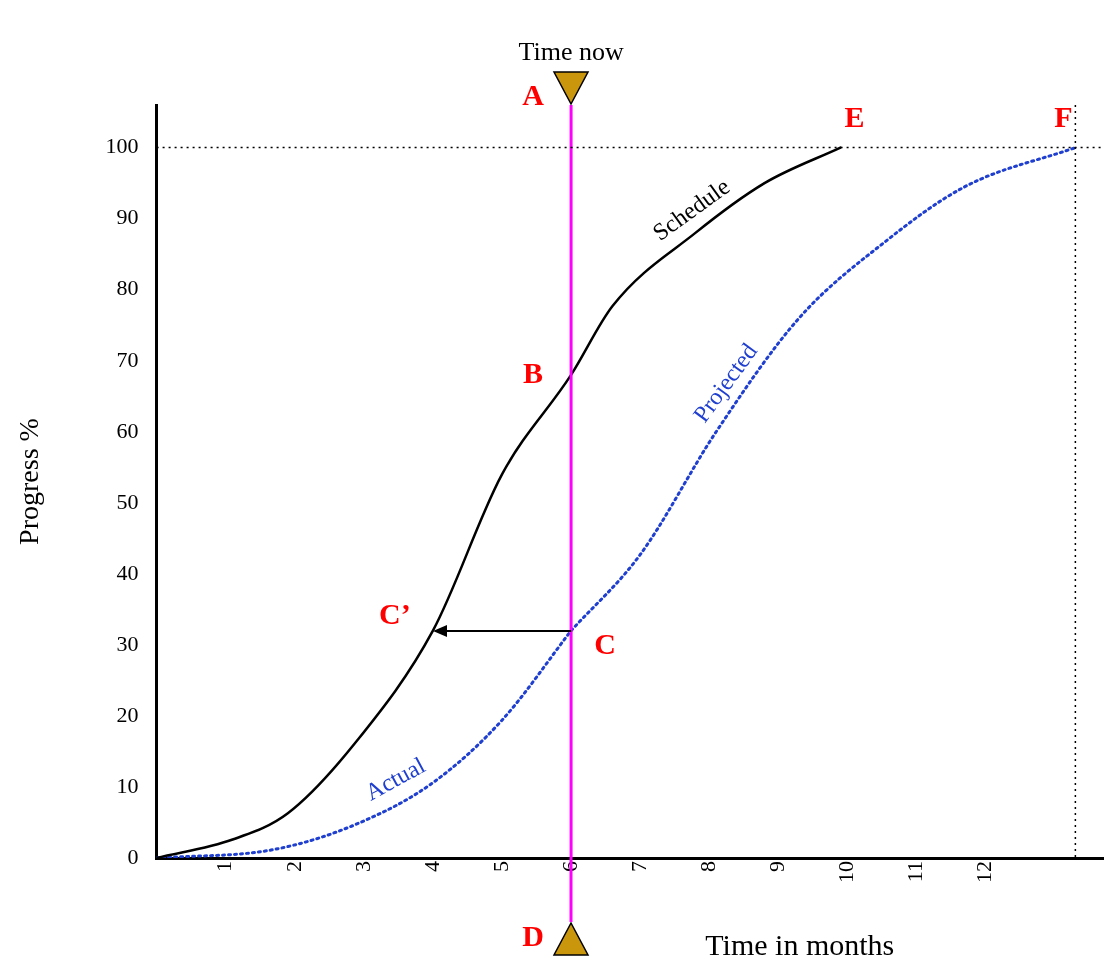 The width and height of the screenshot is (1107, 966). Describe the element at coordinates (127, 714) in the screenshot. I see `y-tick-label: 20` at that location.